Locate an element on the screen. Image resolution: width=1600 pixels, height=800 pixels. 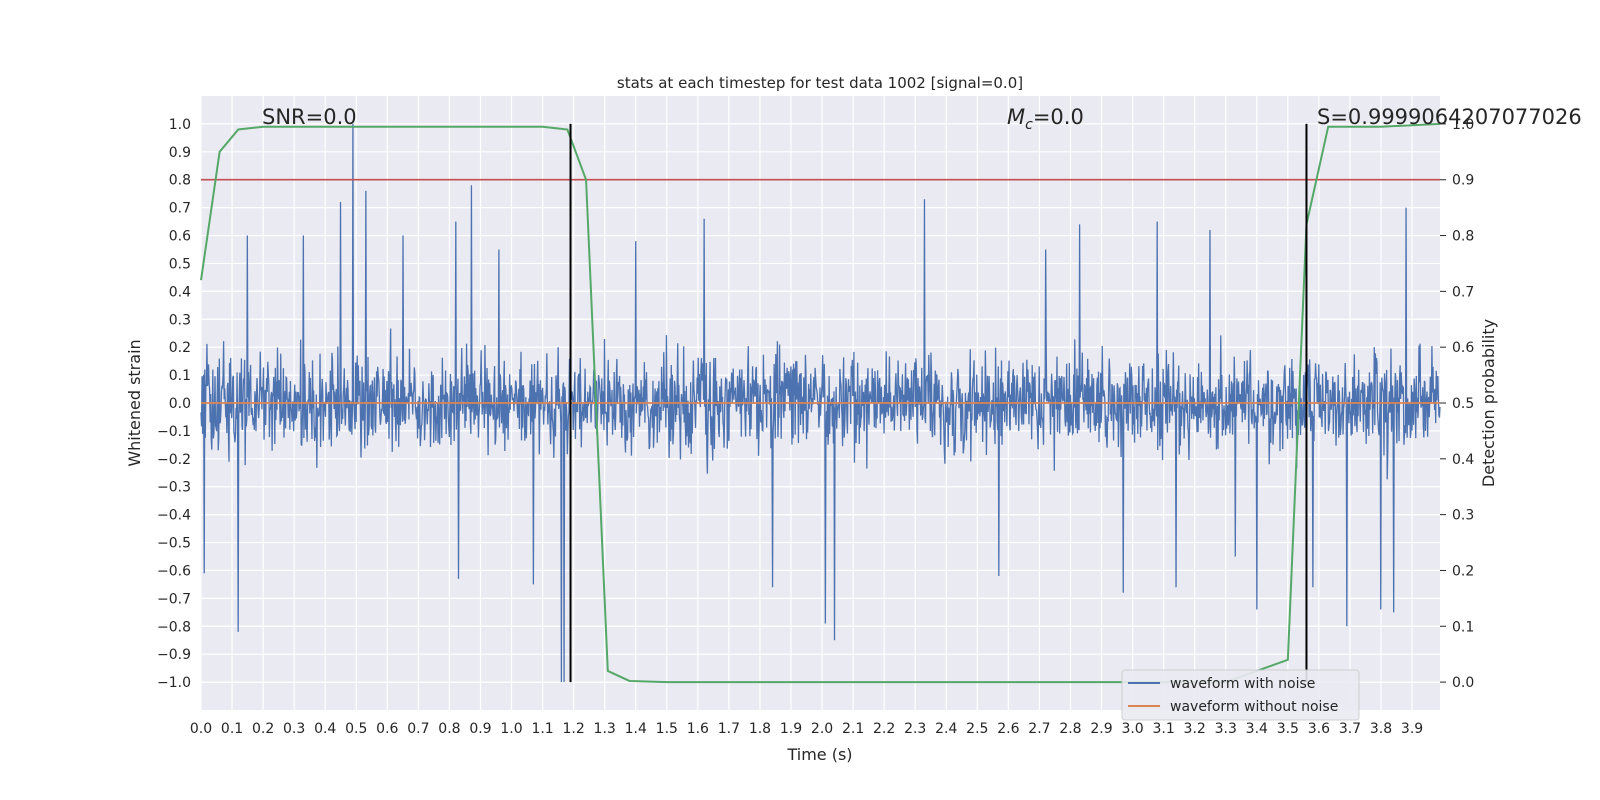
y-tick-label: 0.1 is located at coordinates (180, 376).